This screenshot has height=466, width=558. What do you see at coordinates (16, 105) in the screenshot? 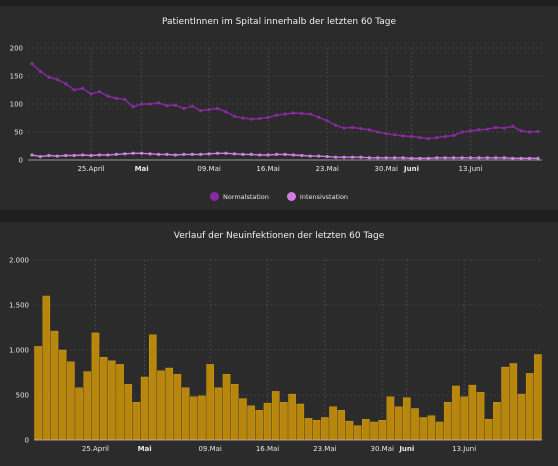
I see `y-tick-label: 100` at bounding box center [16, 105].